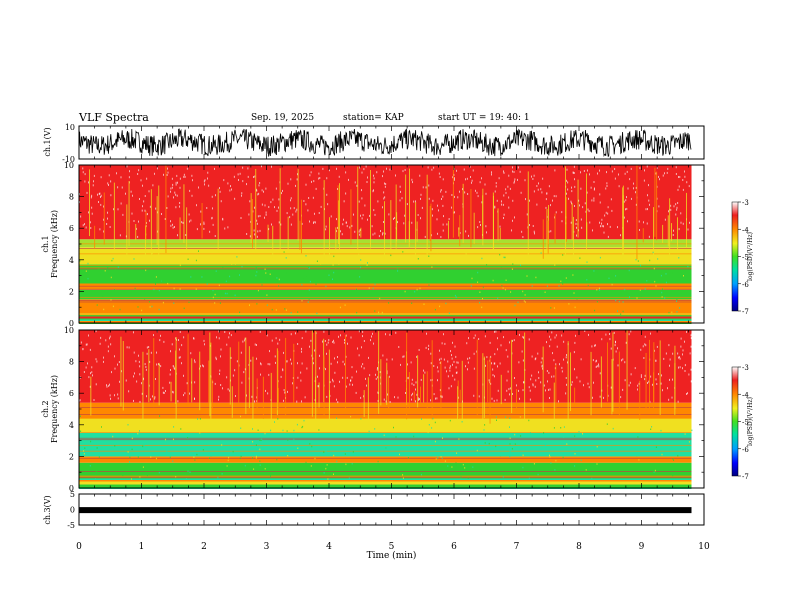 This screenshot has height=612, width=792. I want to click on ch1-ytick-label: 10, so click(70, 127).